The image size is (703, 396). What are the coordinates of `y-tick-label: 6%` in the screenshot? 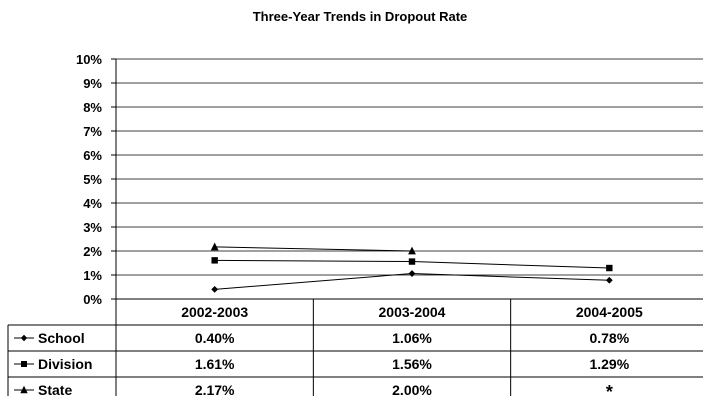 It's located at (92, 155).